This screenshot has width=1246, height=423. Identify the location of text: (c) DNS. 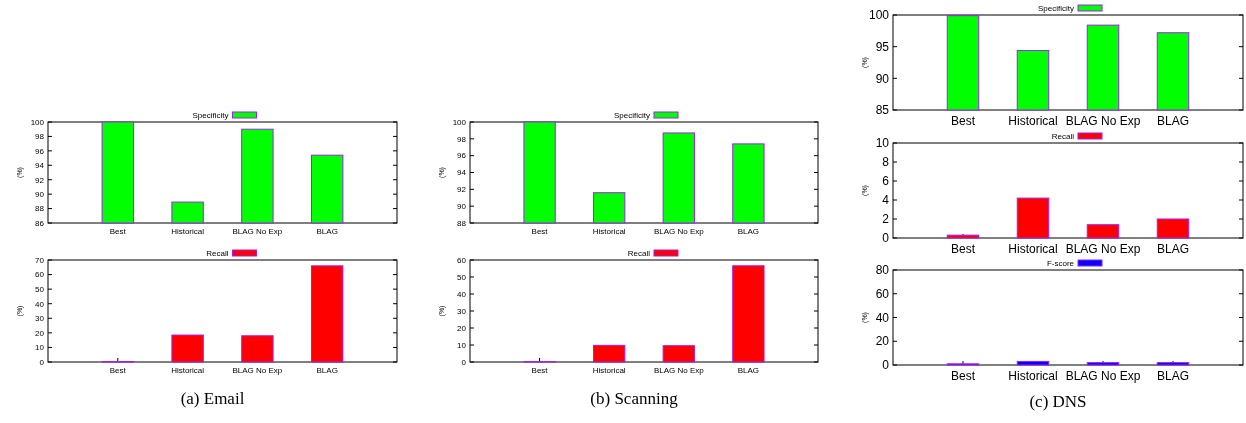
(1058, 401).